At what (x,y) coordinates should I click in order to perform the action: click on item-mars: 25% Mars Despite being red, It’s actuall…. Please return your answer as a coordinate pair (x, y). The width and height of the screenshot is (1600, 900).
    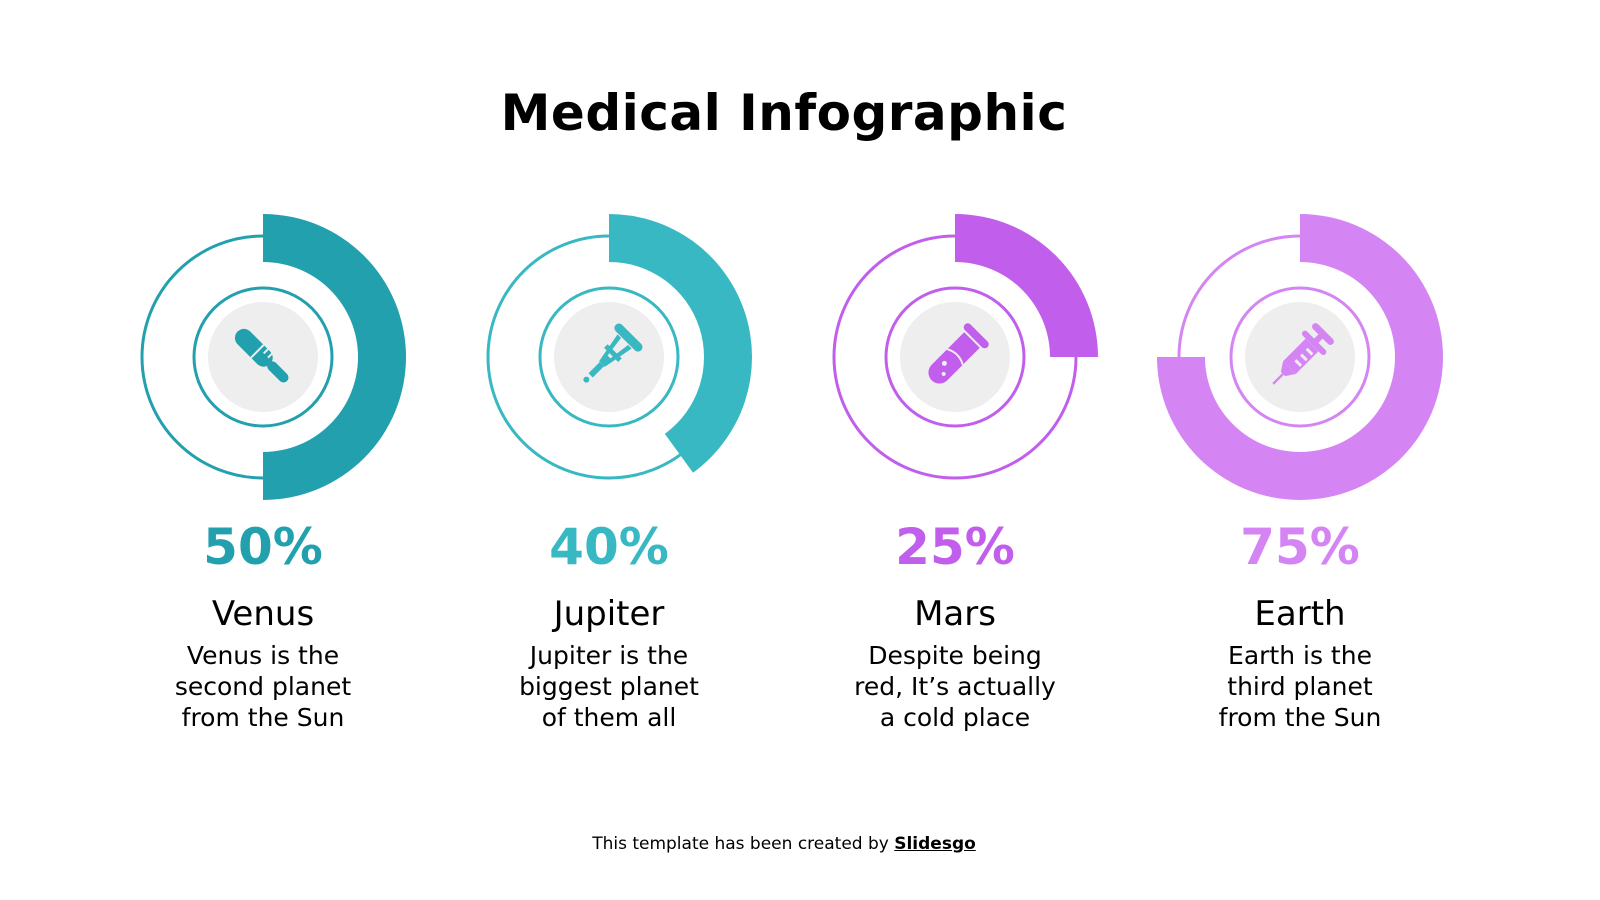
    Looking at the image, I should click on (955, 466).